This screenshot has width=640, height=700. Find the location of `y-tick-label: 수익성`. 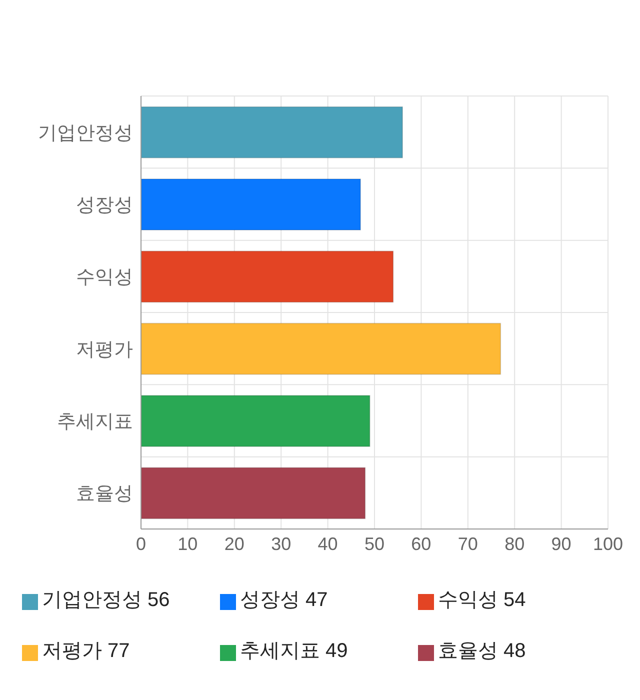

y-tick-label: 수익성 is located at coordinates (104, 277).